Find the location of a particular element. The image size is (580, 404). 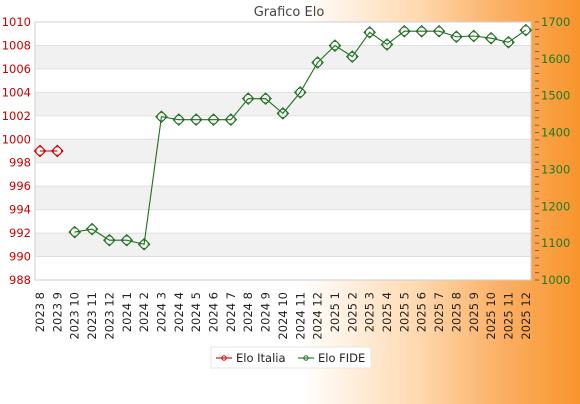

legend-box is located at coordinates (291, 357).